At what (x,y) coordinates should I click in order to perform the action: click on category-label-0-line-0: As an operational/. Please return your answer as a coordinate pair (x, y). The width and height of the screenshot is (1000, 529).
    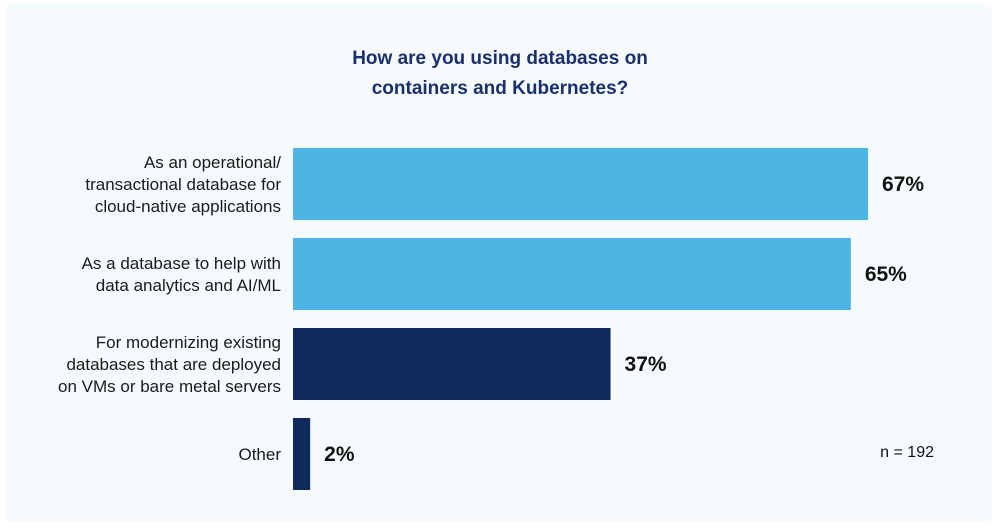
    Looking at the image, I should click on (212, 162).